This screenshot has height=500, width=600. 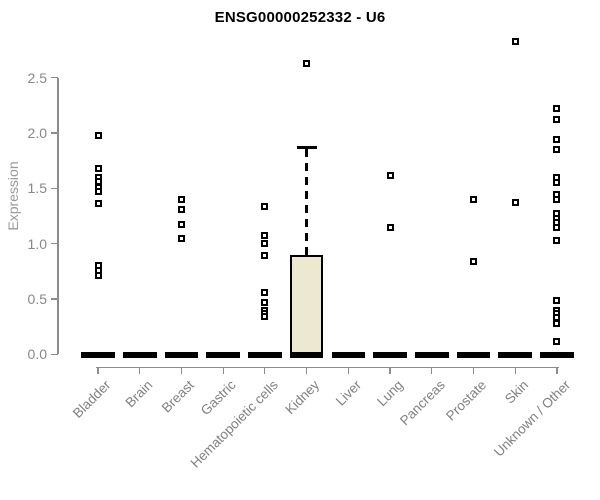 I want to click on x-tick-label: Skin, so click(x=516, y=392).